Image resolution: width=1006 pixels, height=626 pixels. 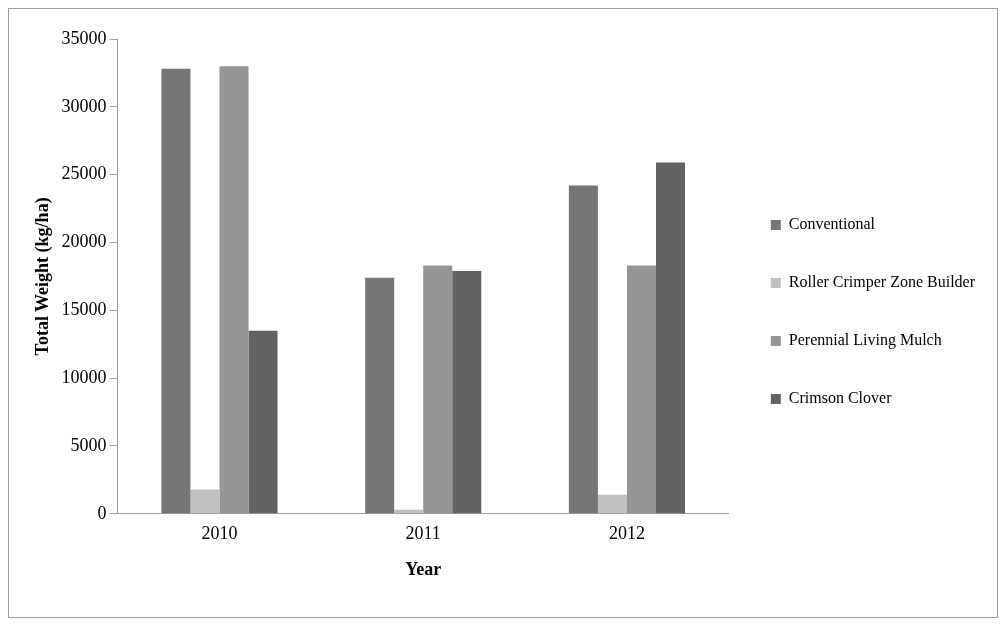 I want to click on y-tick-label: 0, so click(x=102, y=512).